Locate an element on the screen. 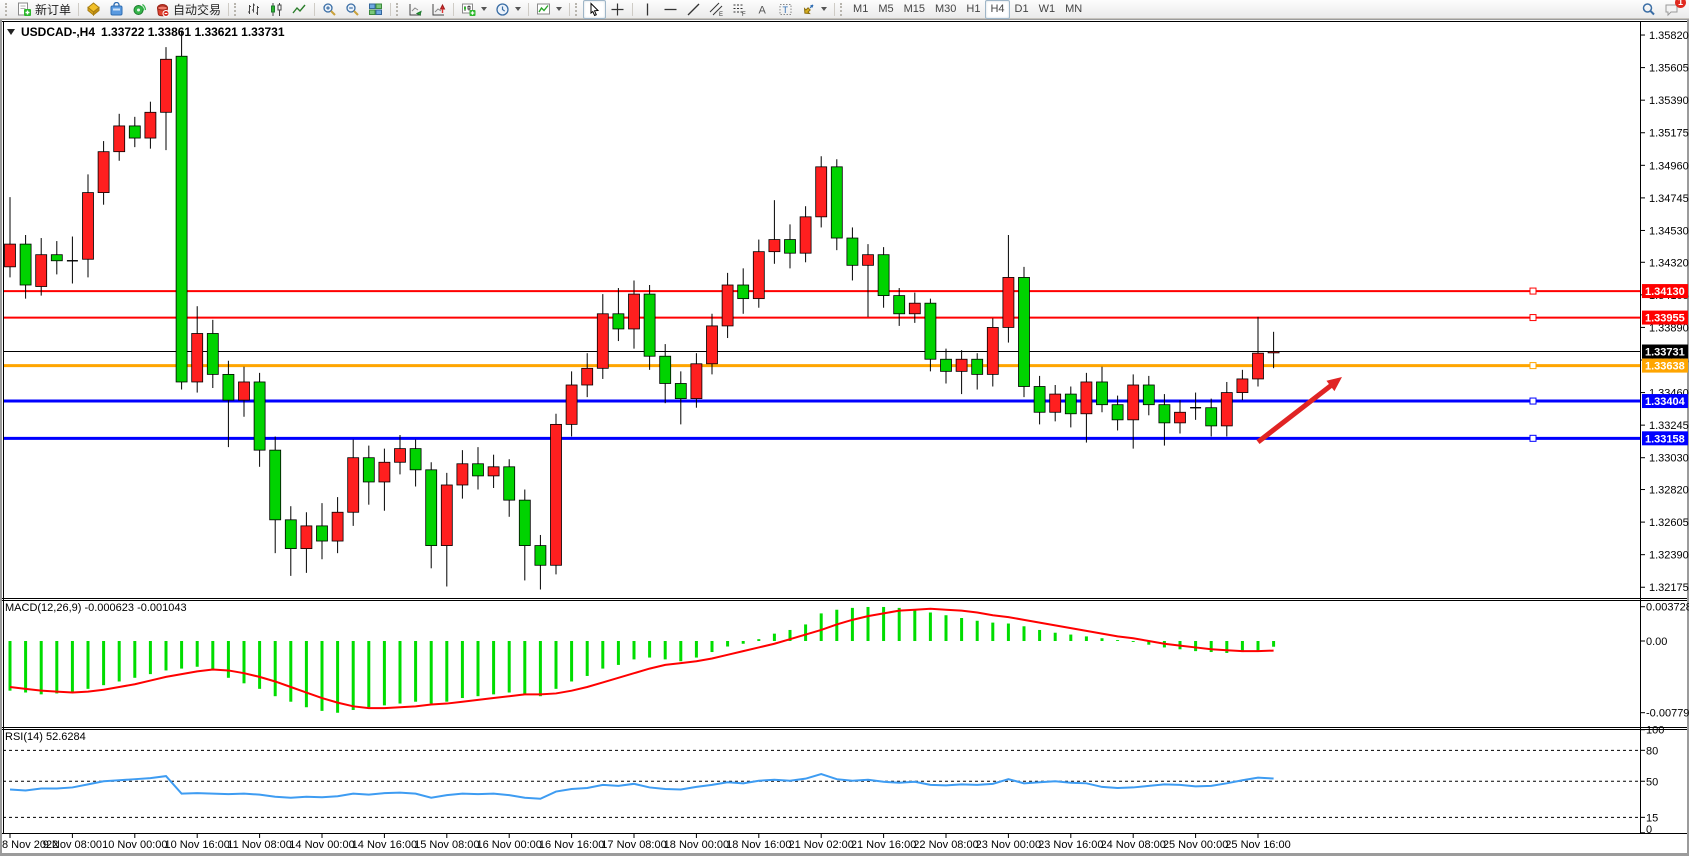 This screenshot has height=856, width=1689. line-marker is located at coordinates (1533, 291).